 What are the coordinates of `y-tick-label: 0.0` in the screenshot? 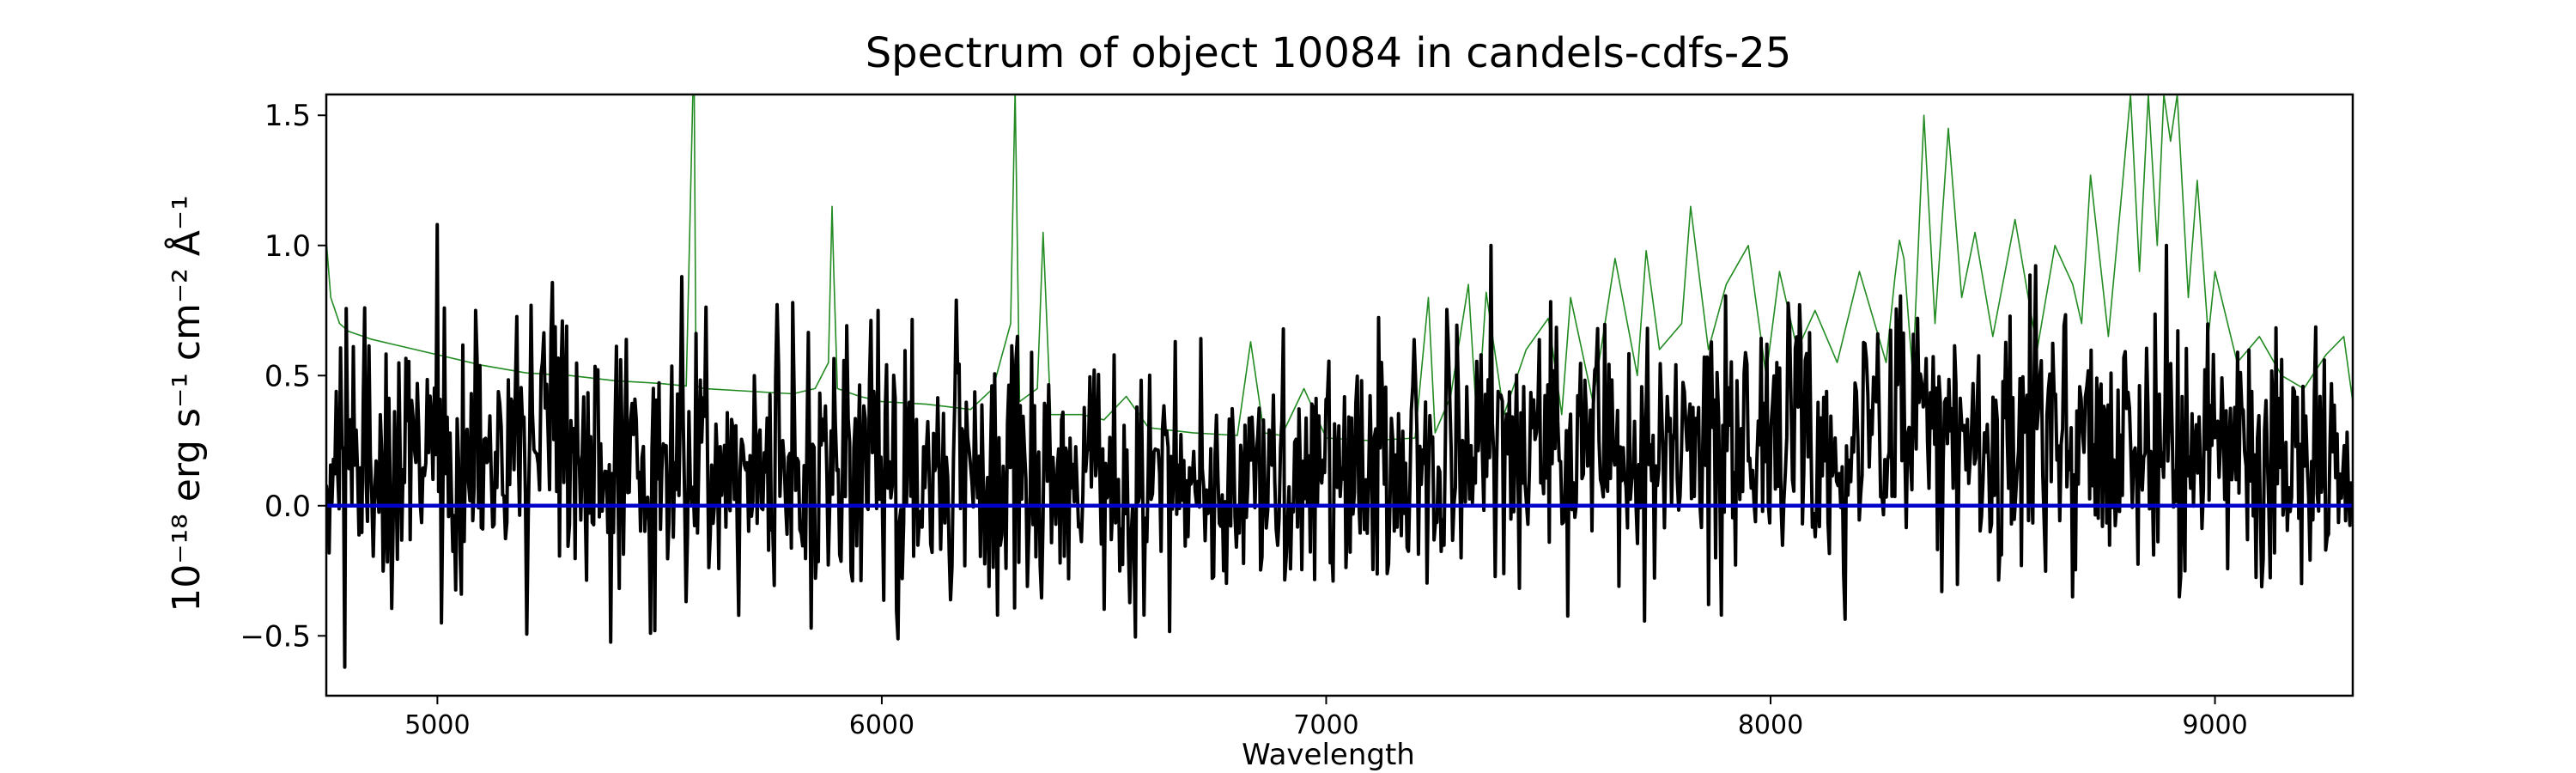 It's located at (287, 507).